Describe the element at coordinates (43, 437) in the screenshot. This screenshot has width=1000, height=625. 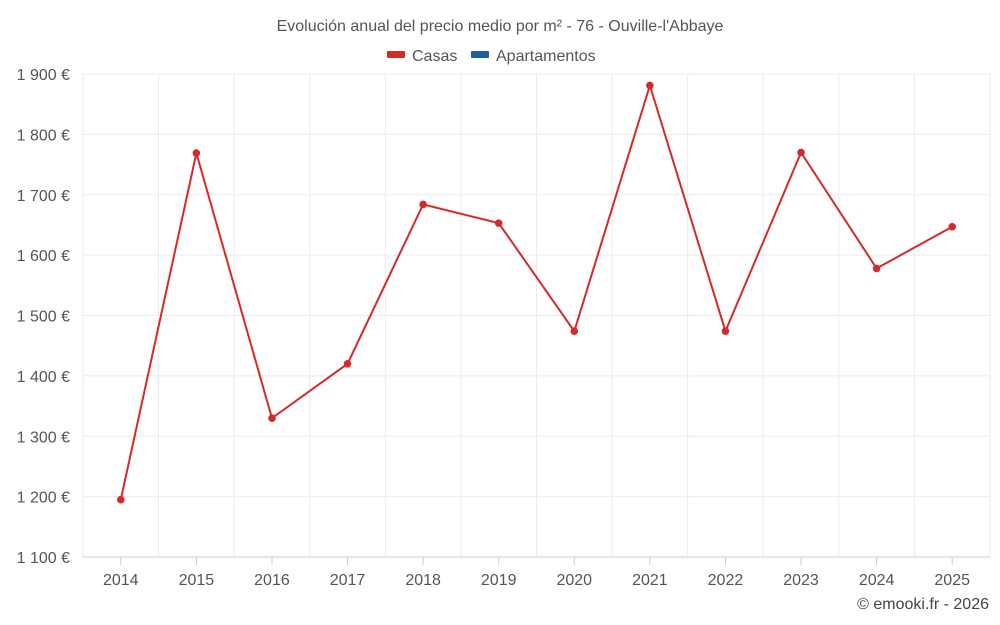
I see `y-tick-label: 1 300 €` at that location.